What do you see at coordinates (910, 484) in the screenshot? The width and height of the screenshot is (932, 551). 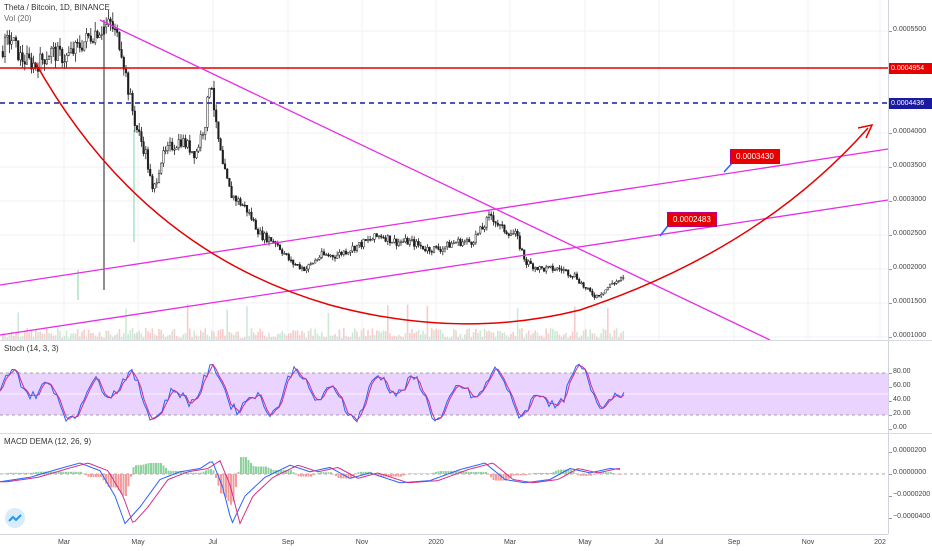 I see `macd-axis: 0.0000200 0.0000000 −0.0000200 −0.0000400` at bounding box center [910, 484].